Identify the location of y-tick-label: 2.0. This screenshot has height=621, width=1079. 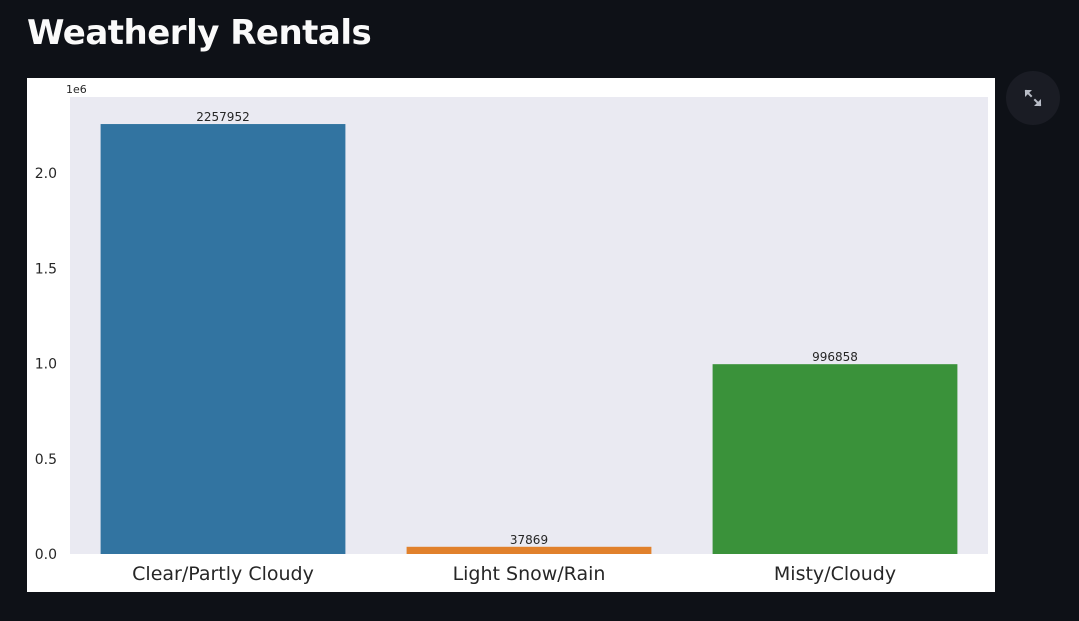
(46, 174).